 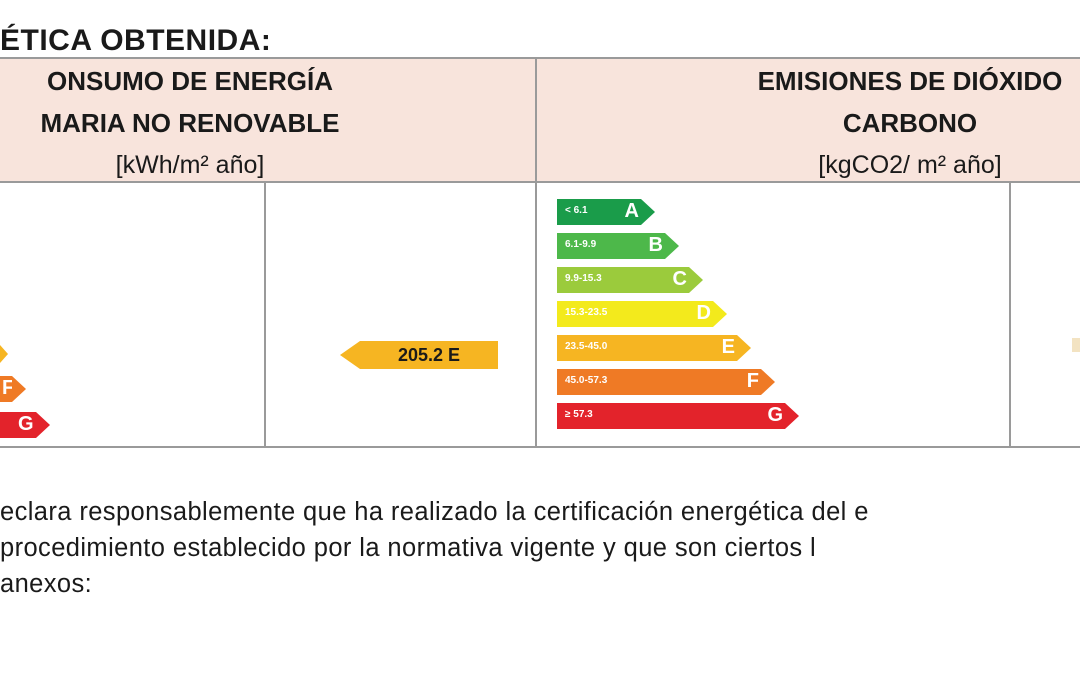 What do you see at coordinates (4, 354) in the screenshot?
I see `partial-bar-e` at bounding box center [4, 354].